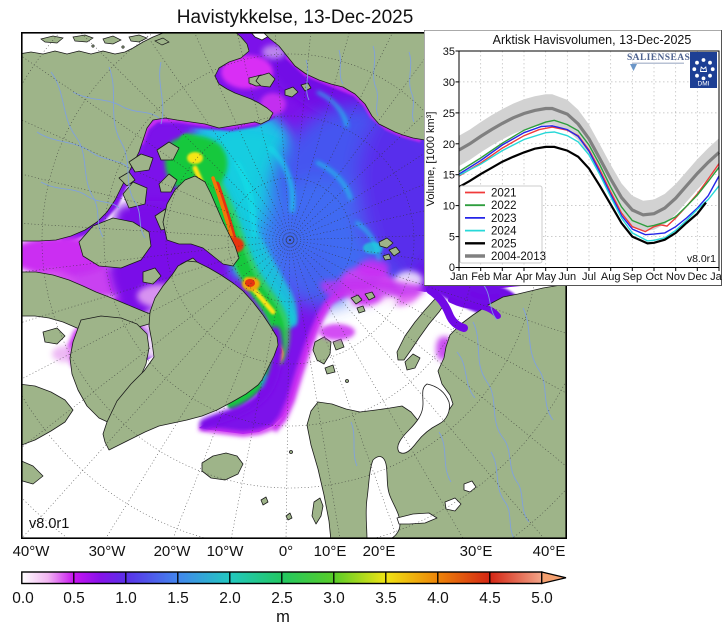  Describe the element at coordinates (504, 244) in the screenshot. I see `svg-text: 2025` at that location.